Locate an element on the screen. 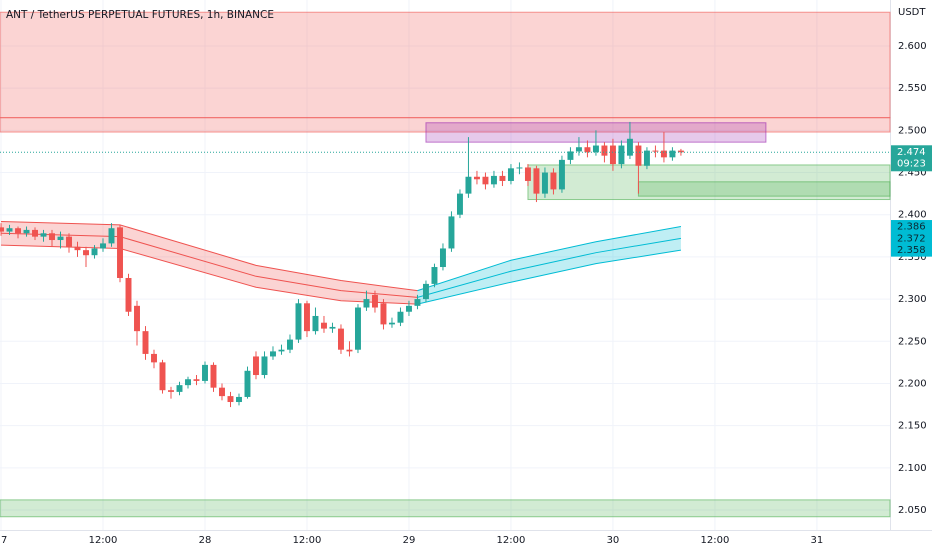  y-tick-label: 2.100 is located at coordinates (912, 468).